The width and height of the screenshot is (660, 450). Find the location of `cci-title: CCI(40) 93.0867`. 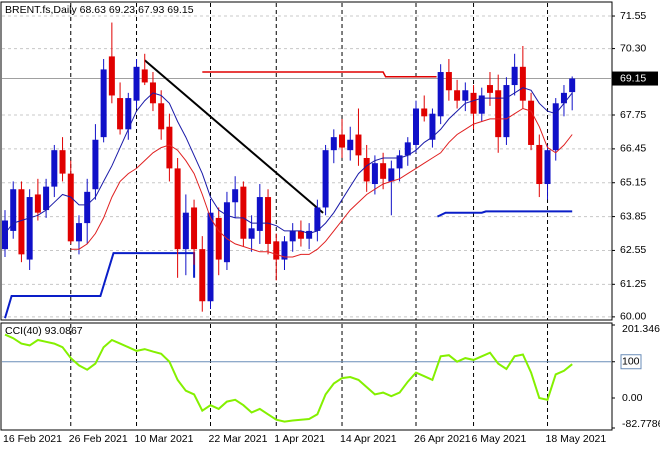

cci-title: CCI(40) 93.0867 is located at coordinates (44, 331).